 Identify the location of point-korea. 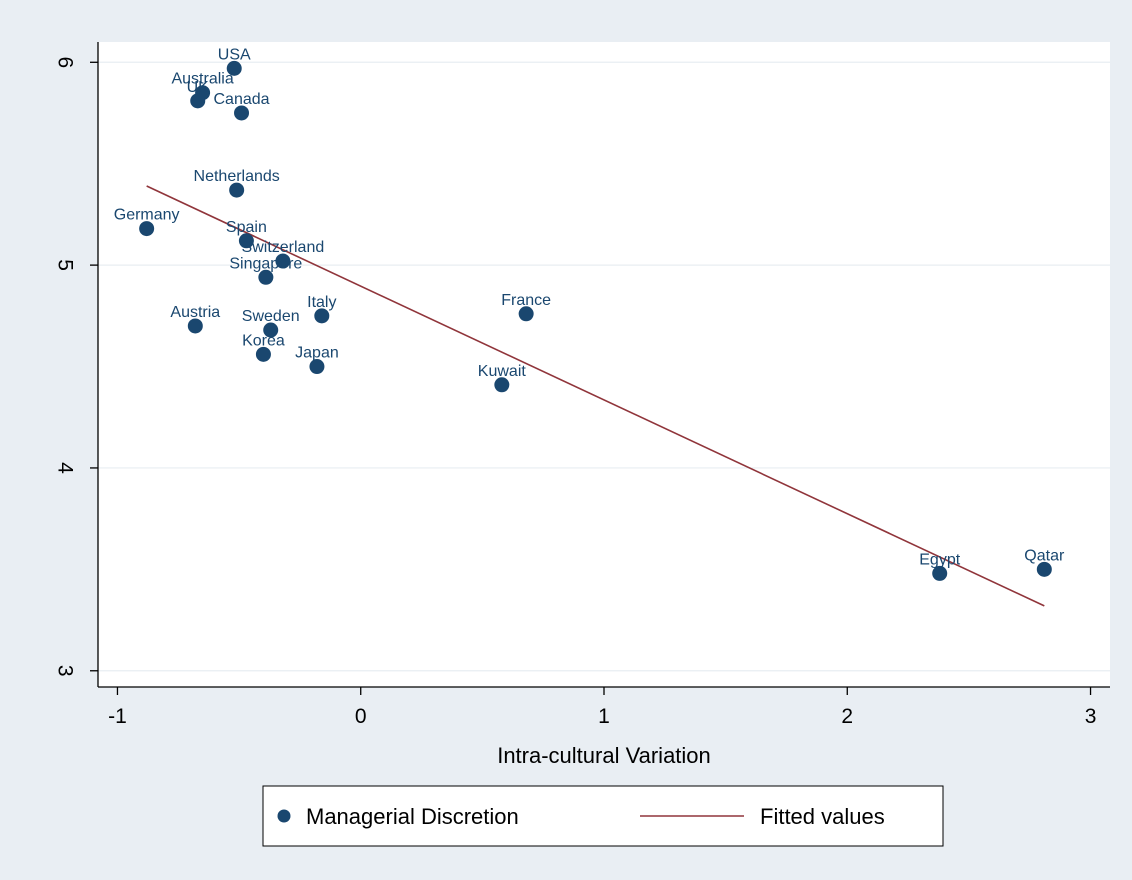
(263, 354).